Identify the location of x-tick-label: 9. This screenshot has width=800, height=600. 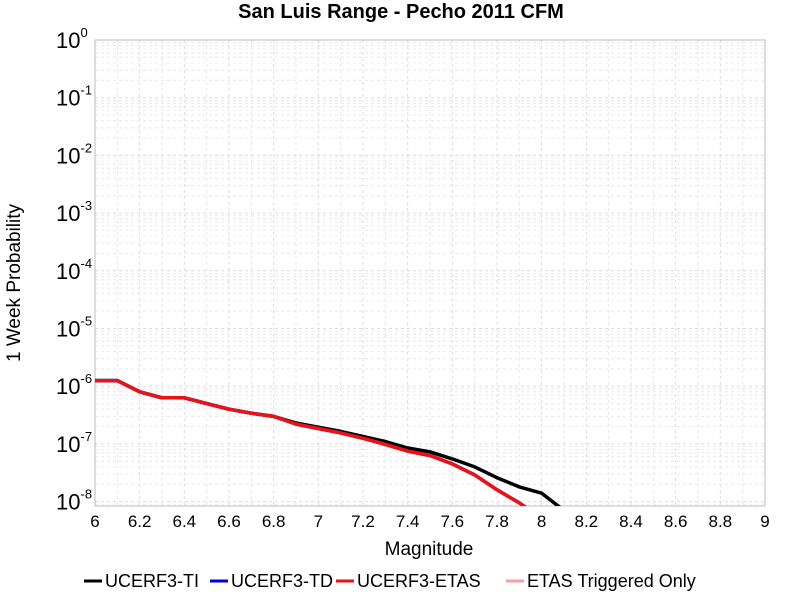
(764, 521).